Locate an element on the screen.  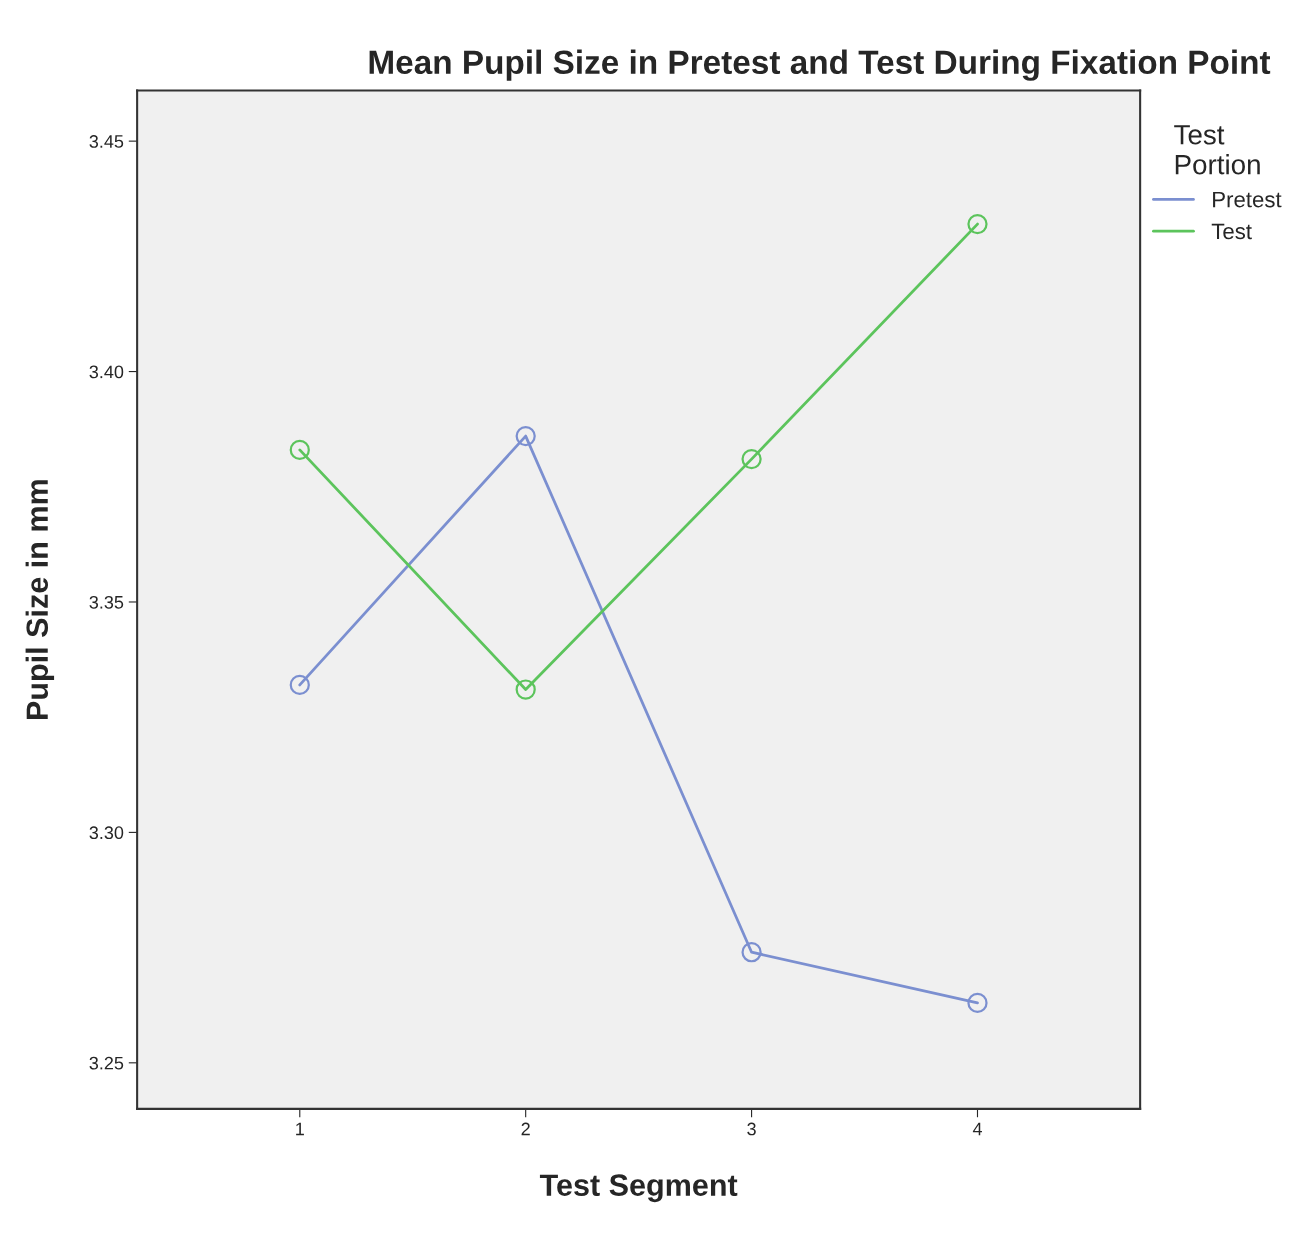
x-tick-label: 1 is located at coordinates (300, 1129).